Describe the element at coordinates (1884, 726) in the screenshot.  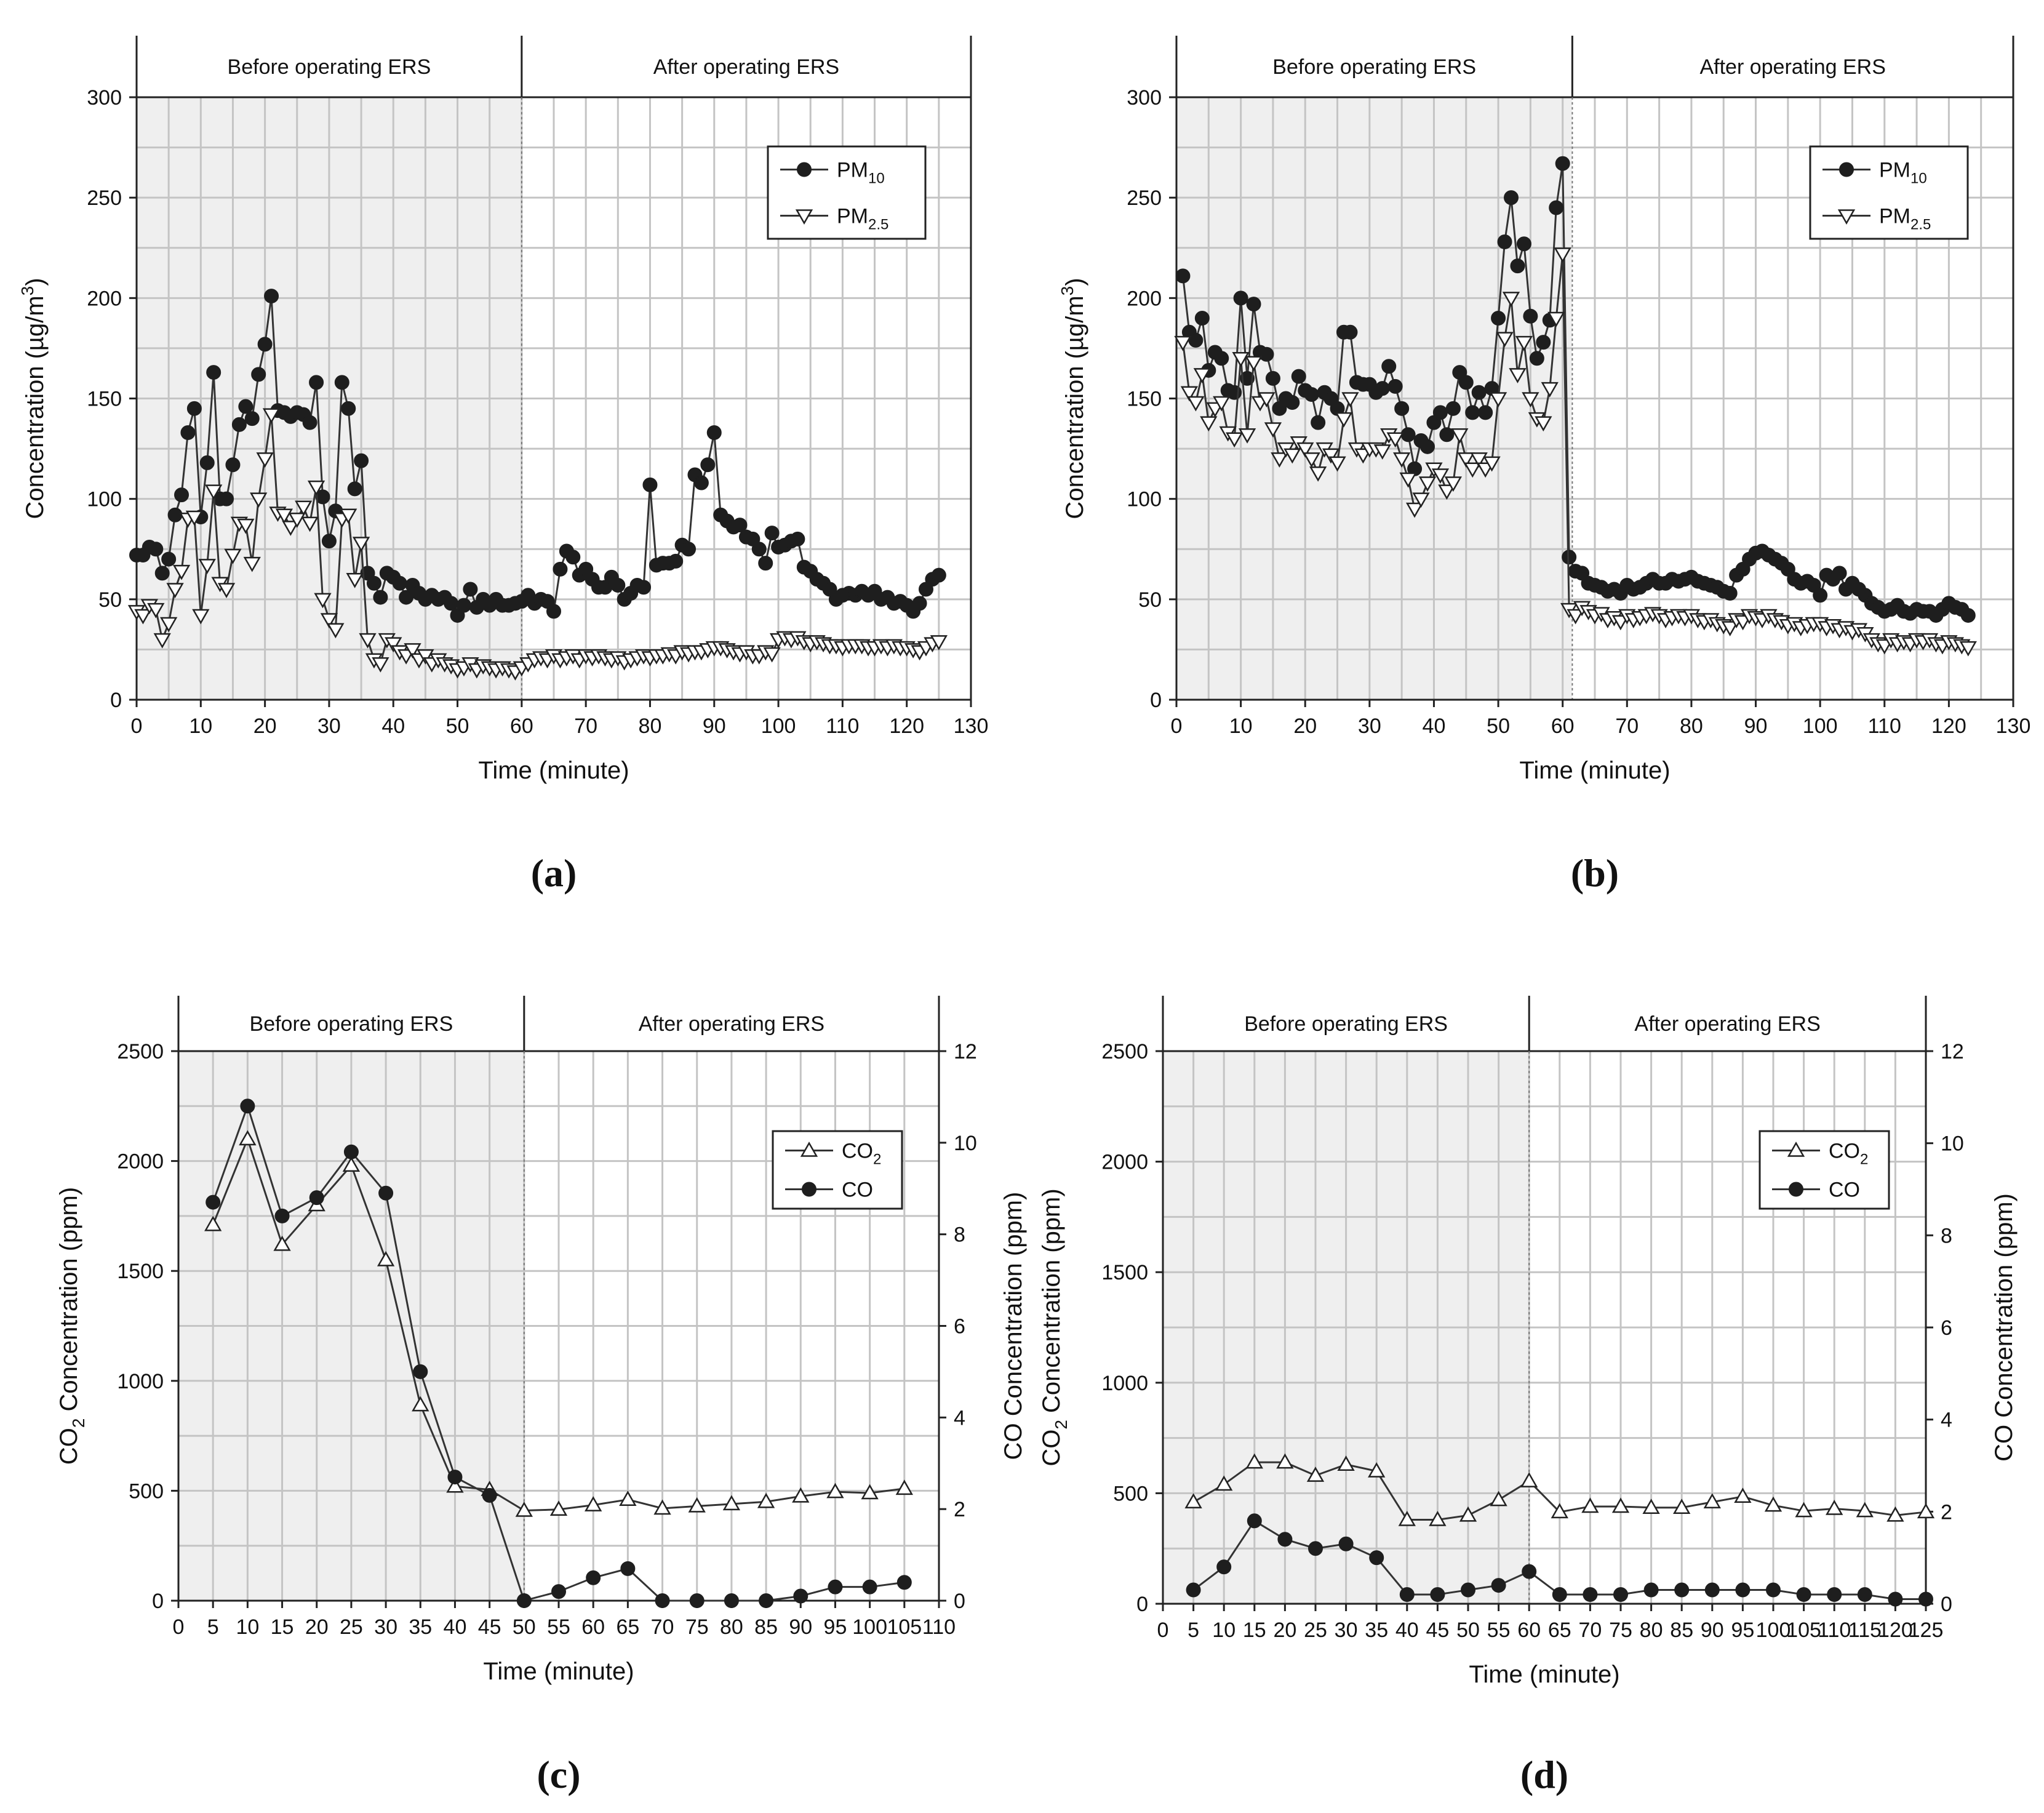
I see `x-tick-label: 110` at that location.